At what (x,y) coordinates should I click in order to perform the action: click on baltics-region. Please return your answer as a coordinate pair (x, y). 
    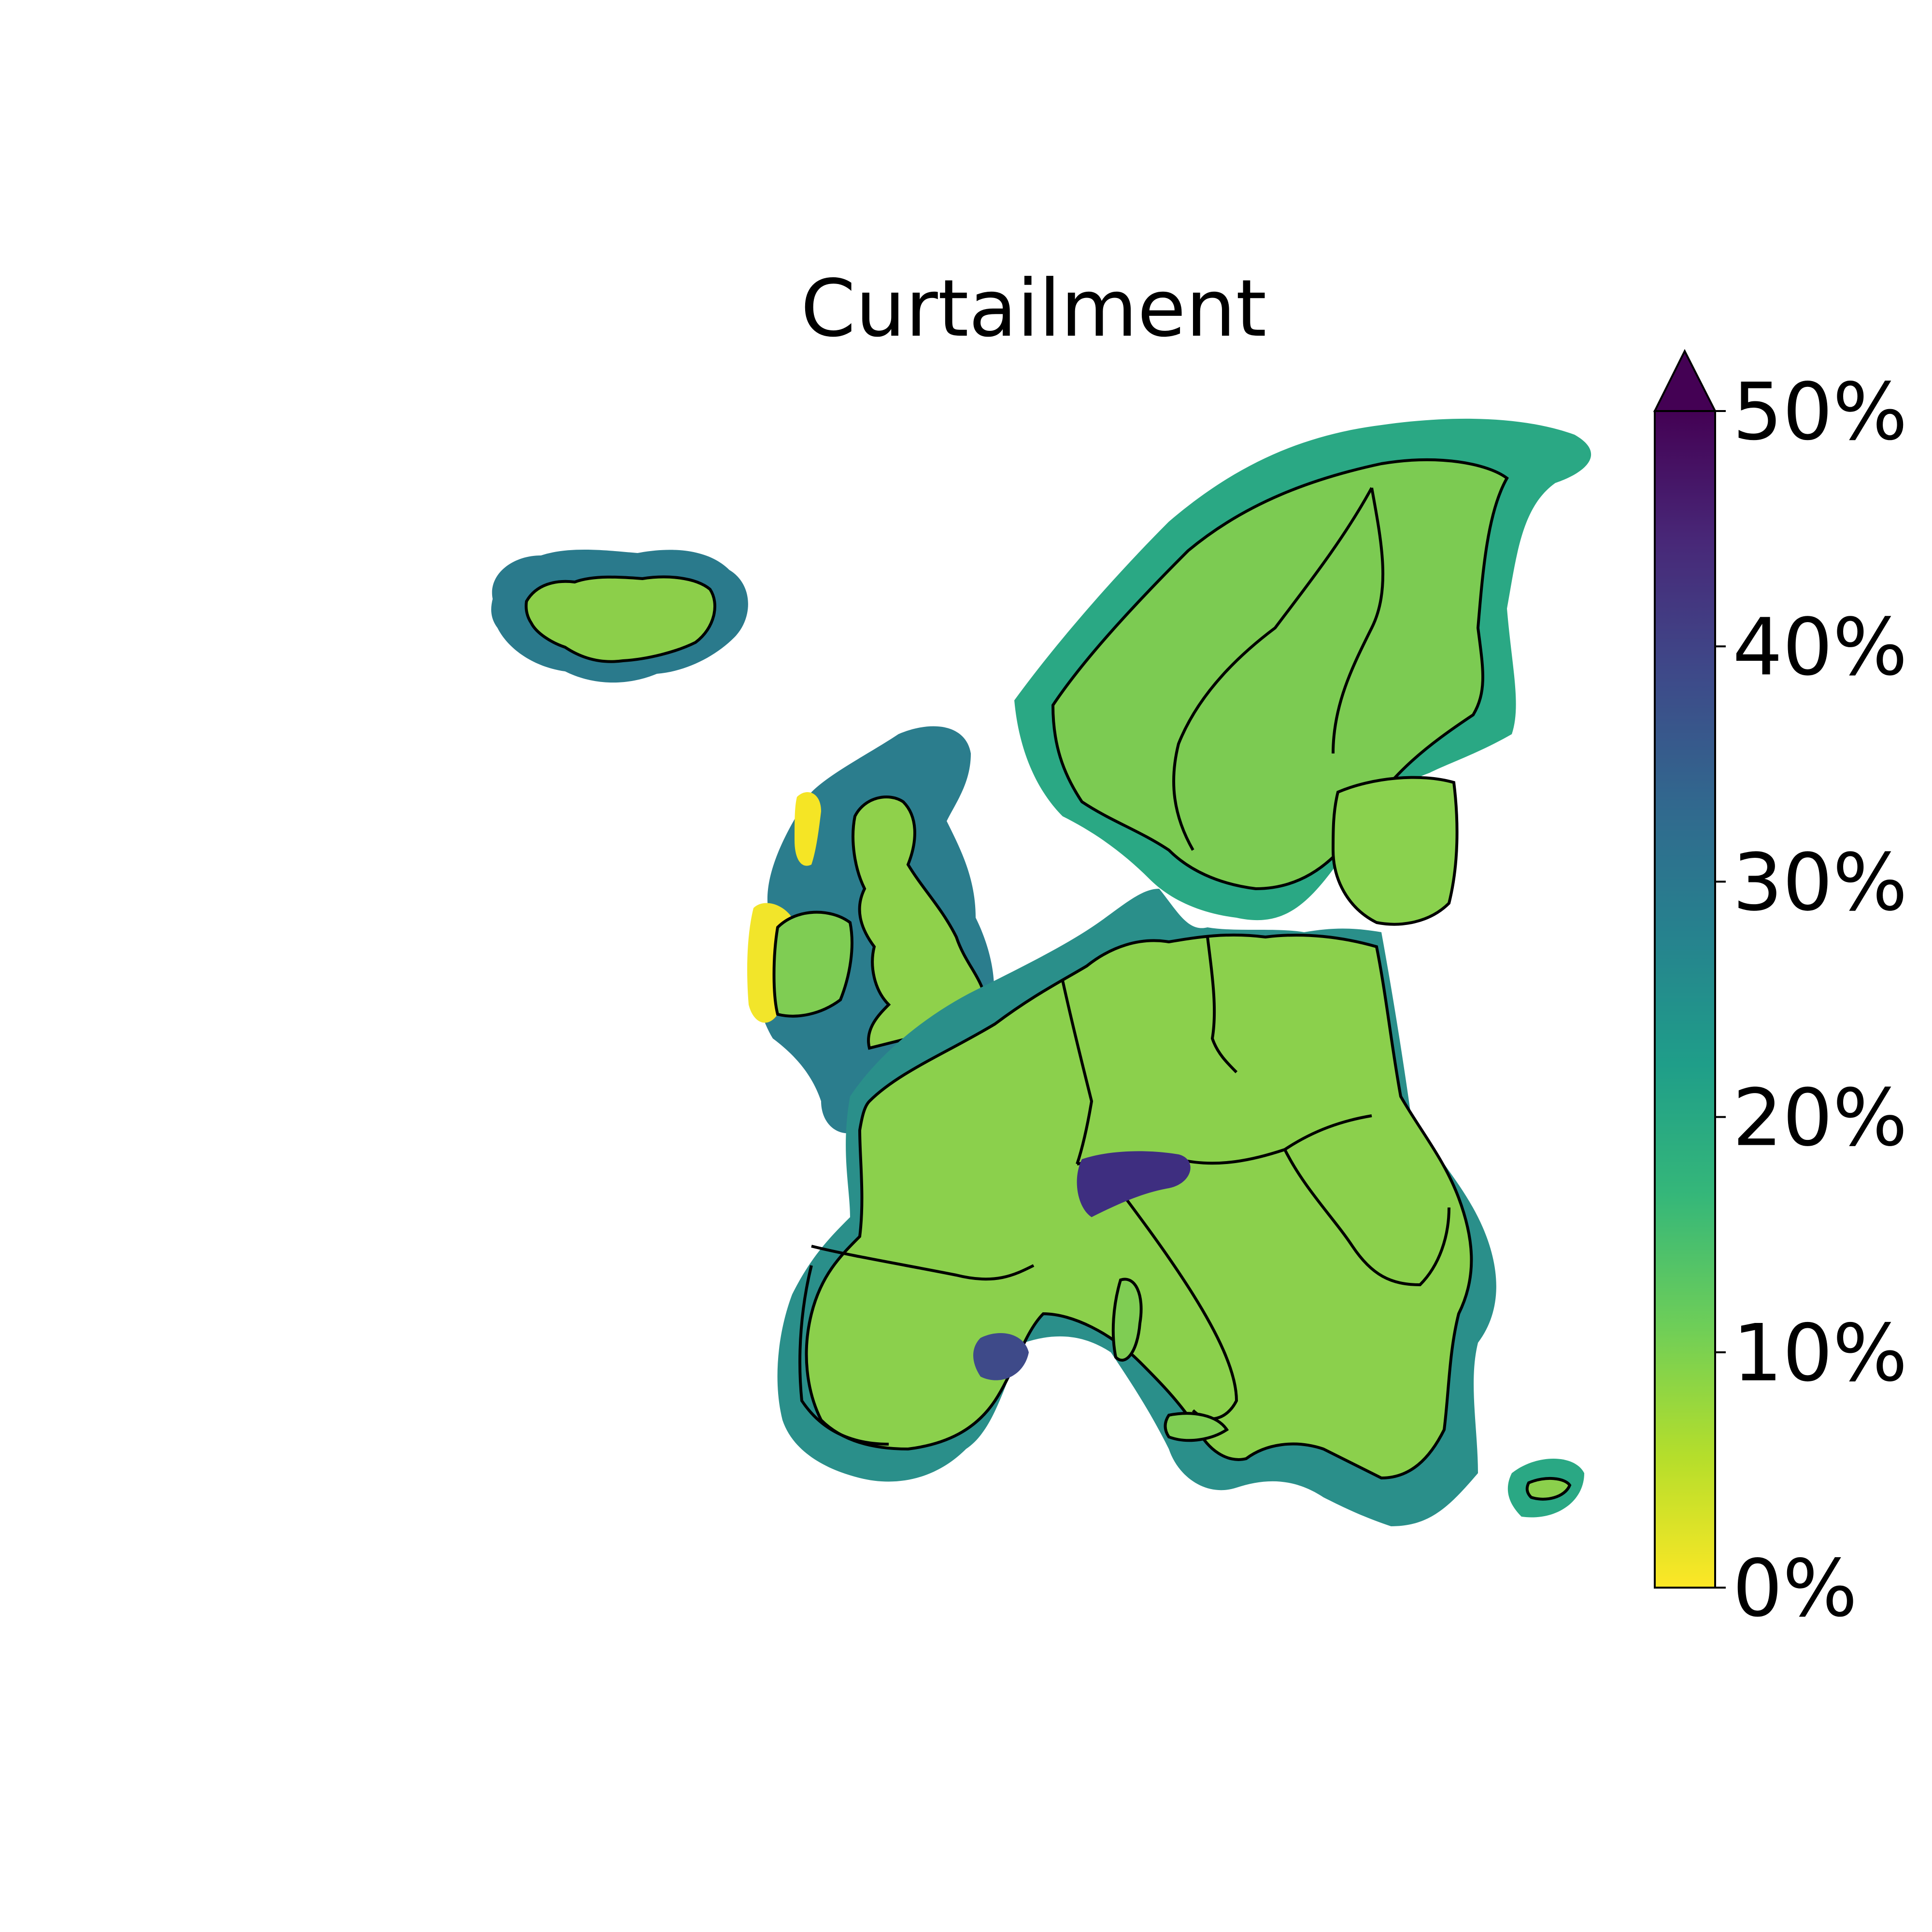
    Looking at the image, I should click on (1395, 851).